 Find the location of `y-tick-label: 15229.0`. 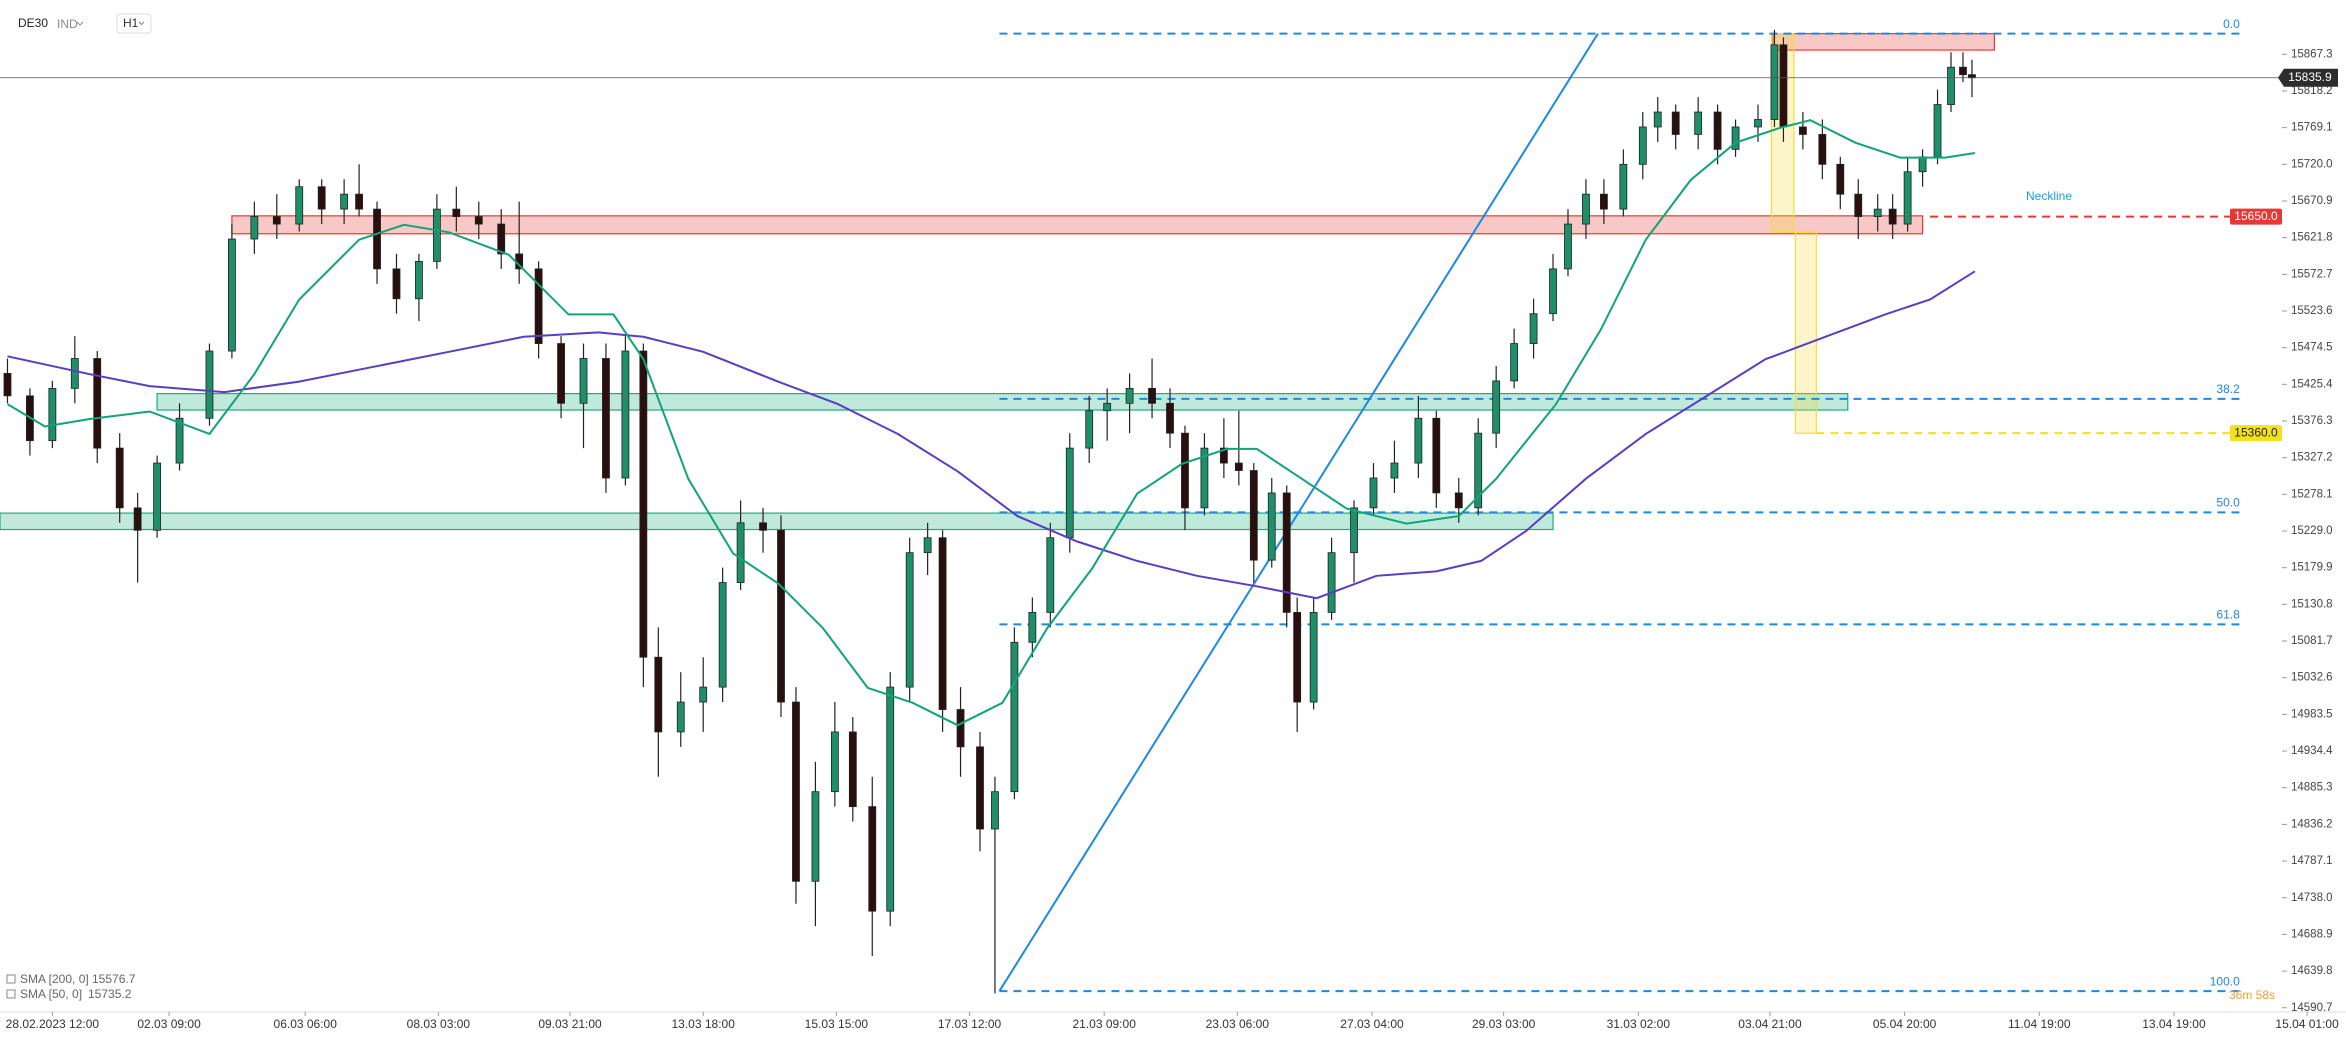

y-tick-label: 15229.0 is located at coordinates (2312, 531).